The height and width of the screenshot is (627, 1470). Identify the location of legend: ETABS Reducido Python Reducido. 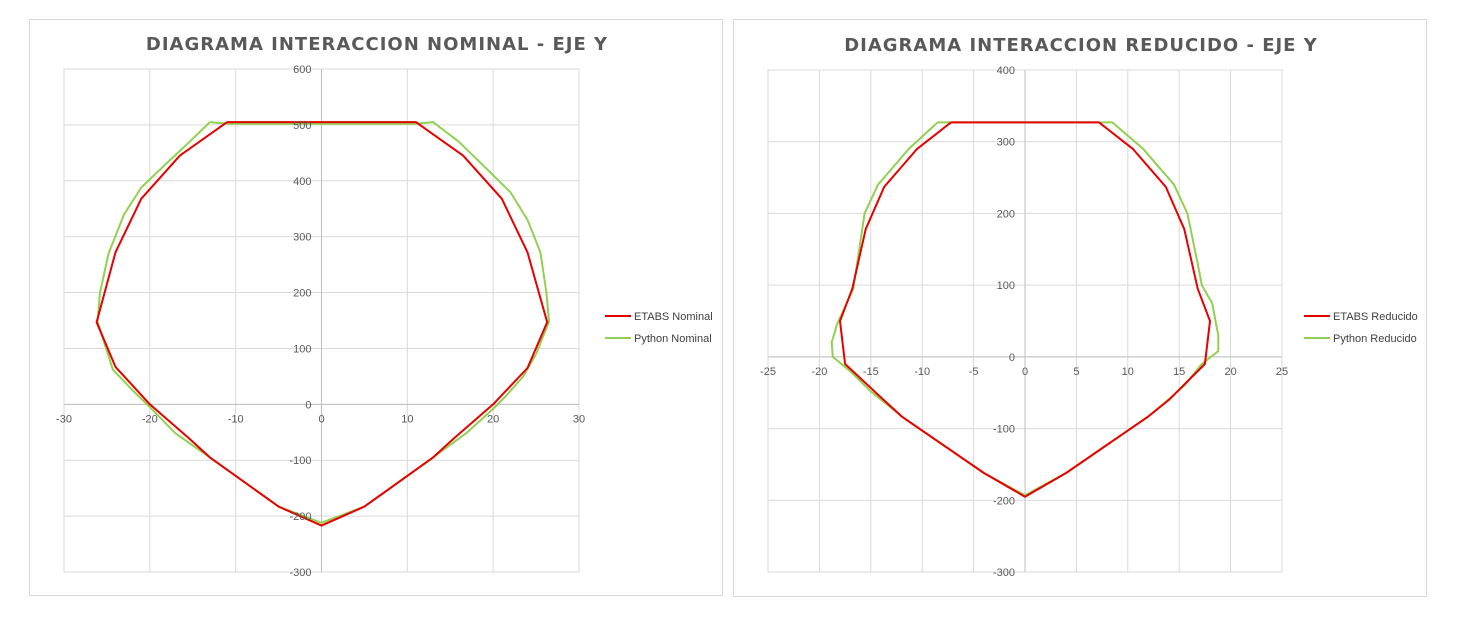
(1361, 328).